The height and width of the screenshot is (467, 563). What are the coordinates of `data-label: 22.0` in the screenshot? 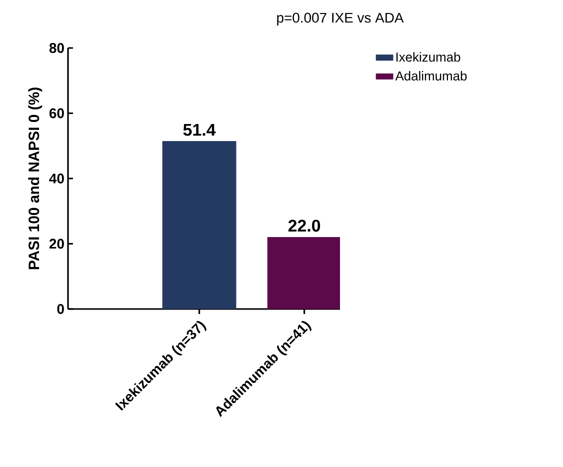 It's located at (304, 226).